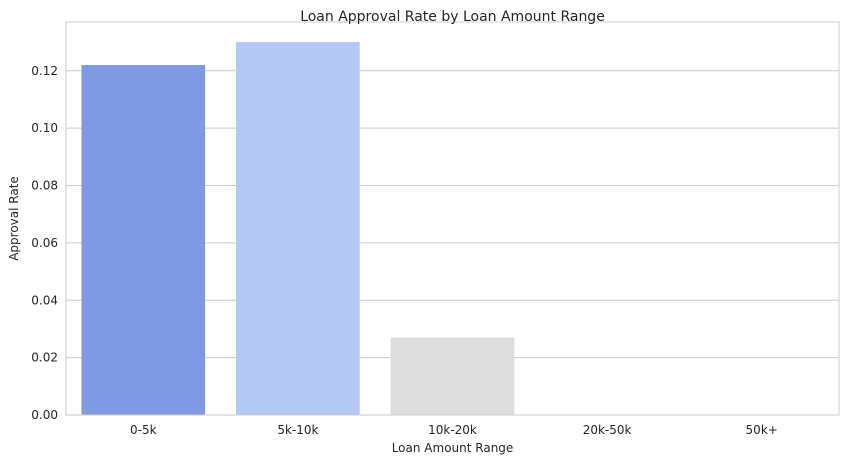 This screenshot has height=469, width=849. Describe the element at coordinates (452, 376) in the screenshot. I see `bar-10k-20k` at that location.